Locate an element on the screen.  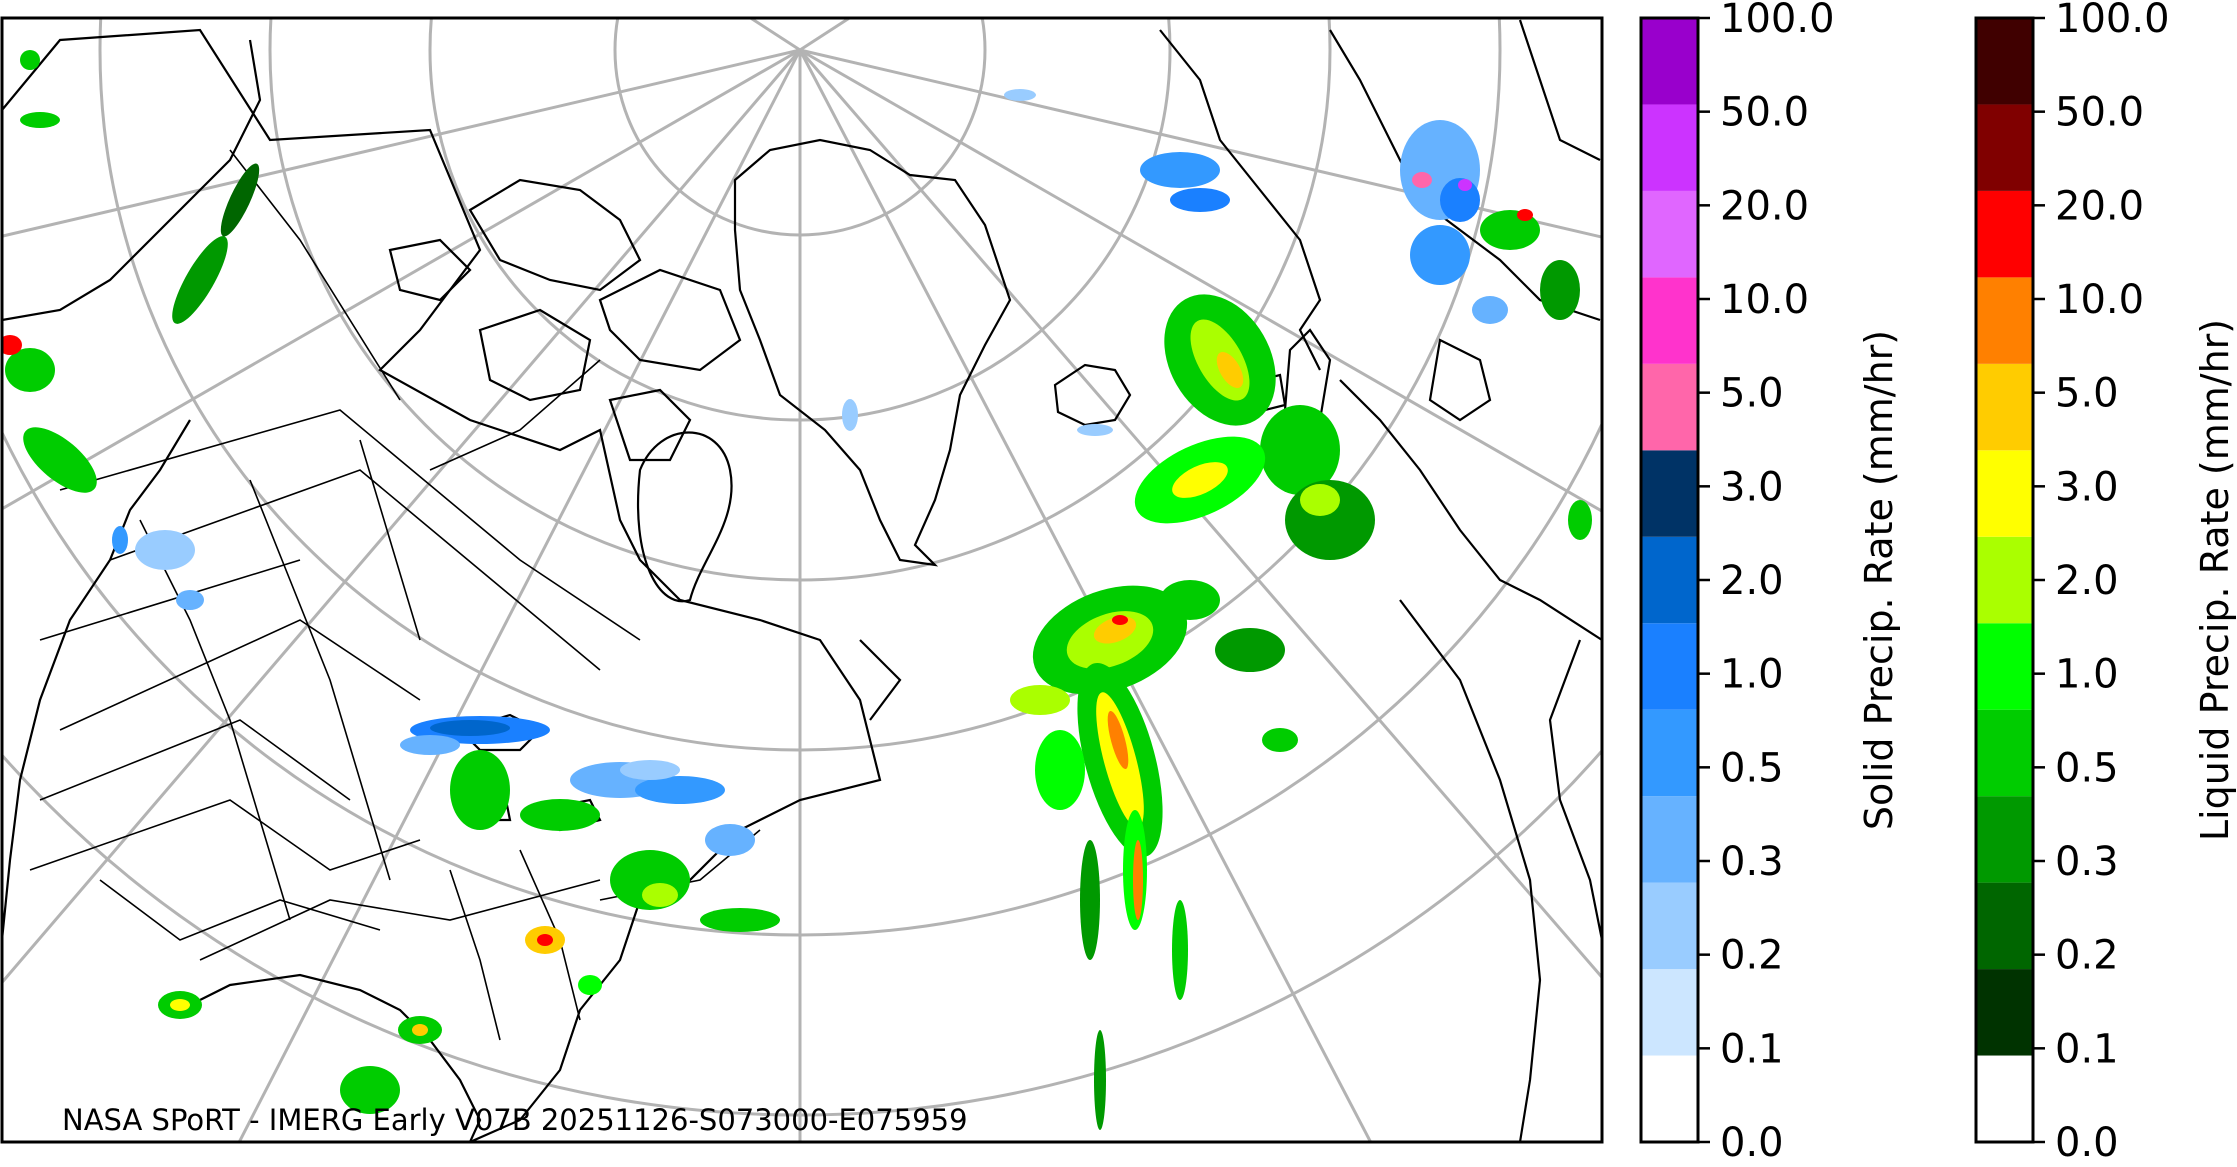
solid-colorbar-tick-label: 50.0 is located at coordinates (1764, 113).